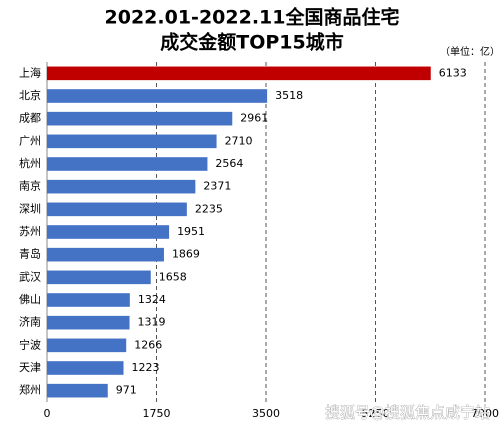  What do you see at coordinates (30, 231) in the screenshot?
I see `y-tick-label: 苏州` at bounding box center [30, 231].